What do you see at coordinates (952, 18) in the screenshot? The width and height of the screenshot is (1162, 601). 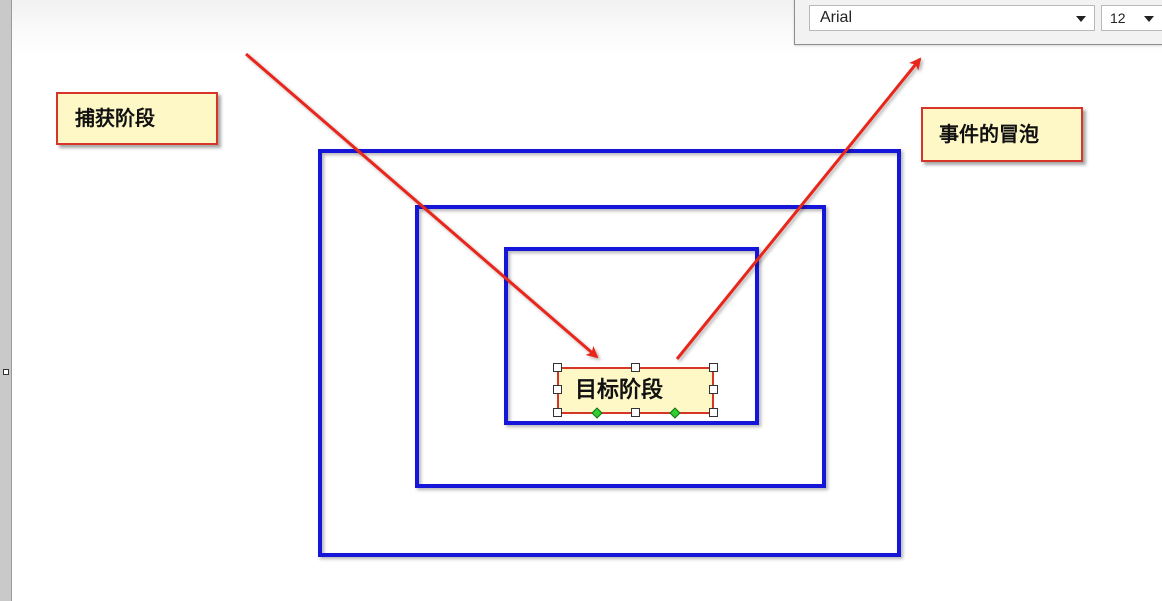 I see `font-family-select: Arial` at bounding box center [952, 18].